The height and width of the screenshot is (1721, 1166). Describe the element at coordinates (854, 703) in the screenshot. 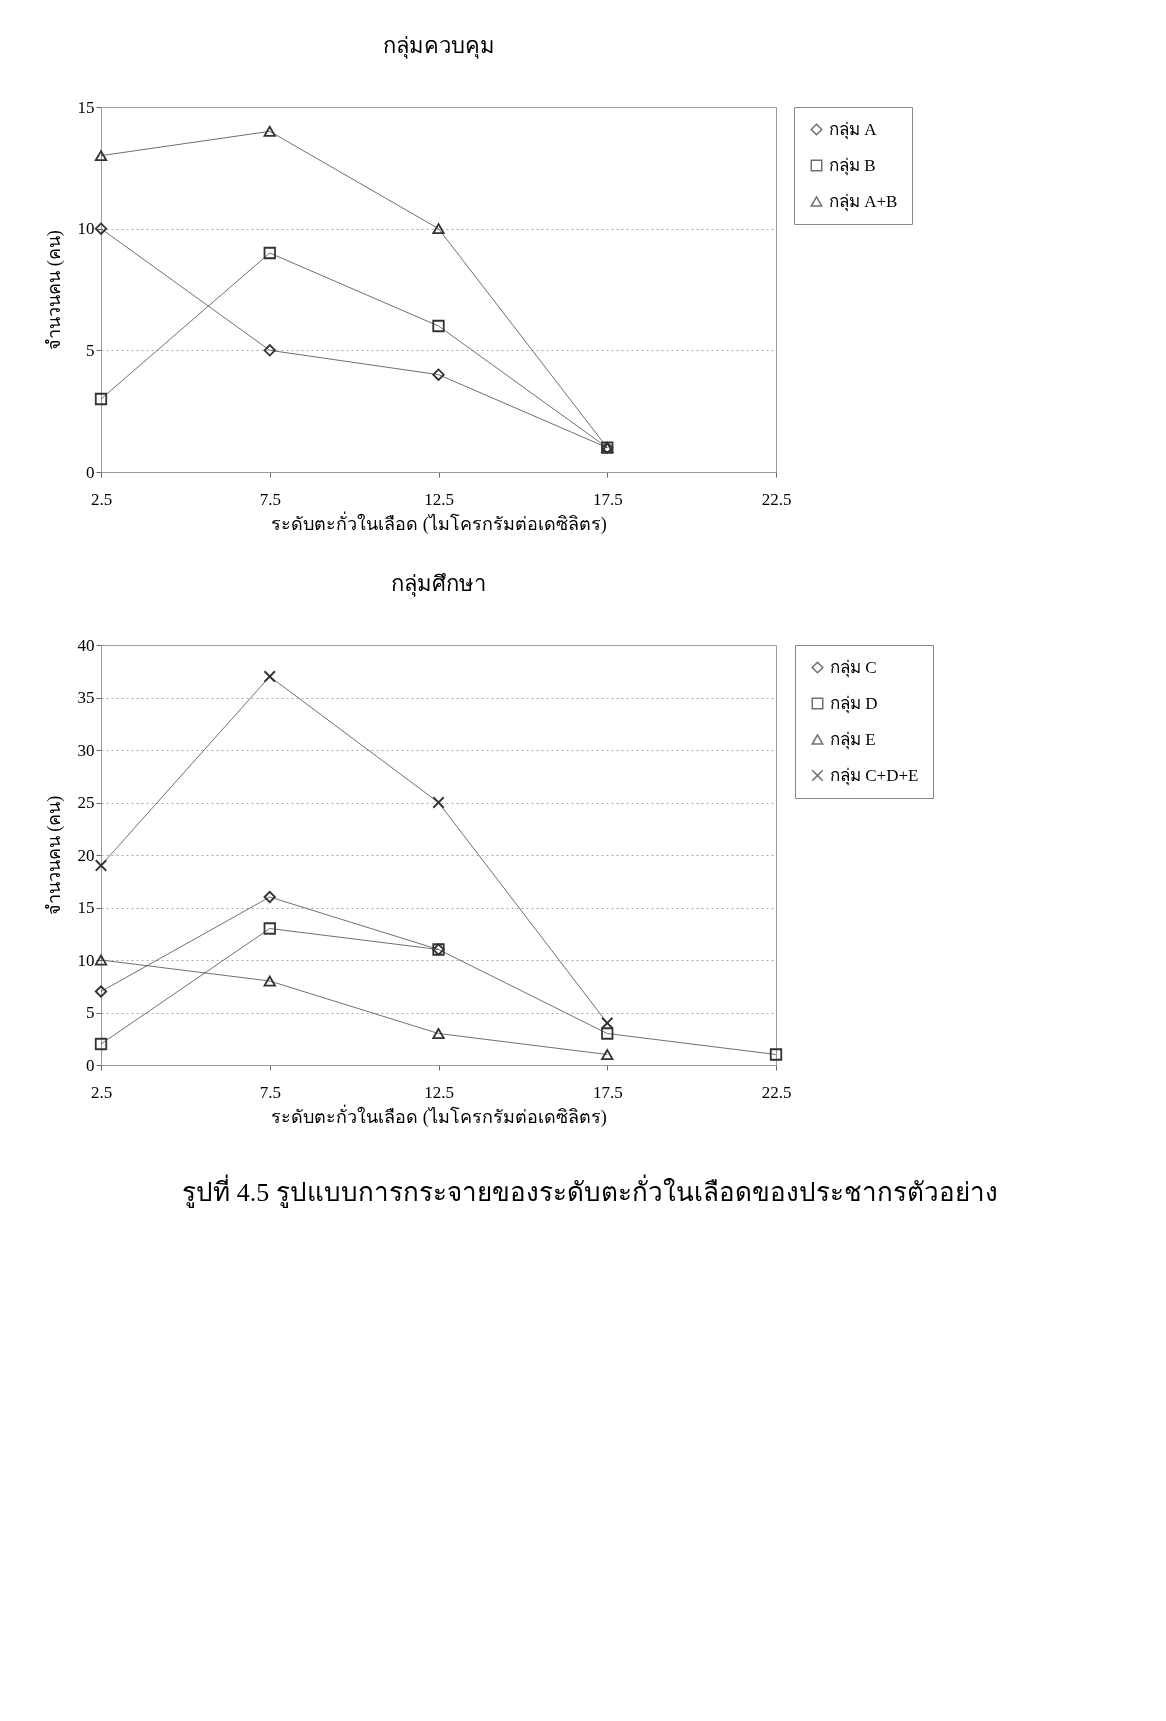

I see `legend-label: กลุ่ม D` at that location.